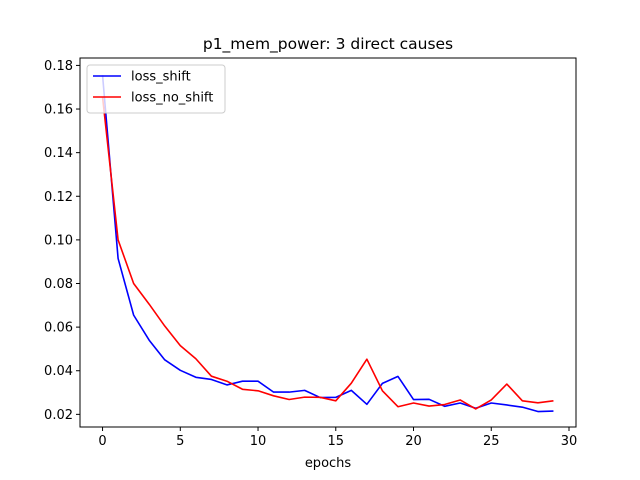 This screenshot has height=480, width=640. I want to click on x-axis-label: epochs, so click(328, 463).